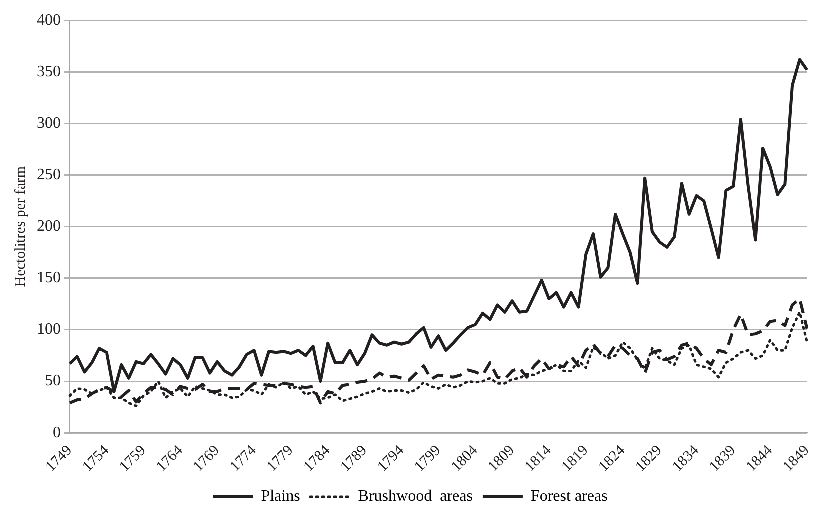 Image resolution: width=831 pixels, height=523 pixels. What do you see at coordinates (49, 175) in the screenshot?
I see `y-tick-label: 250` at bounding box center [49, 175].